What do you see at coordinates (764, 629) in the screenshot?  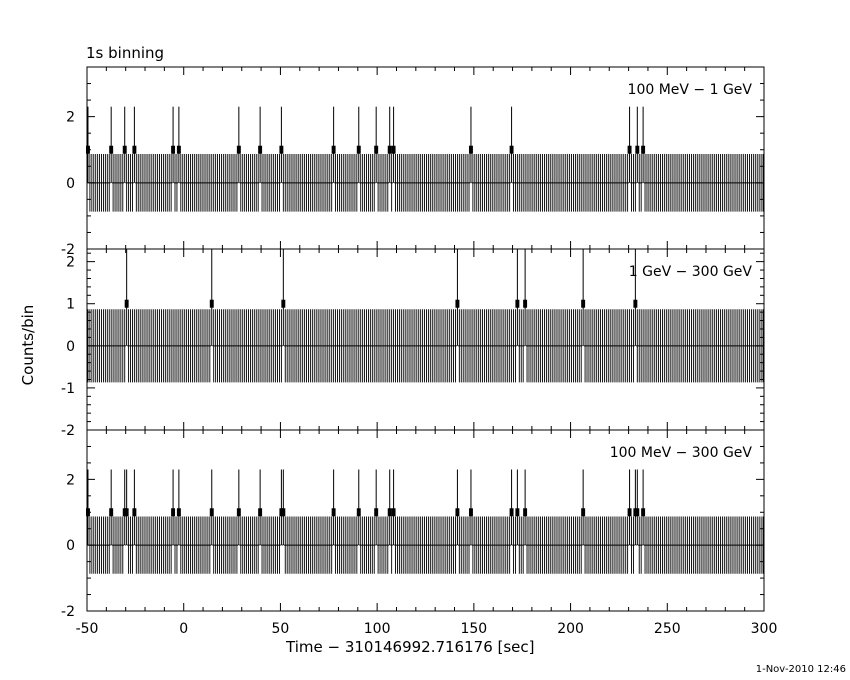 I see `x-tick-label: 300` at bounding box center [764, 629].